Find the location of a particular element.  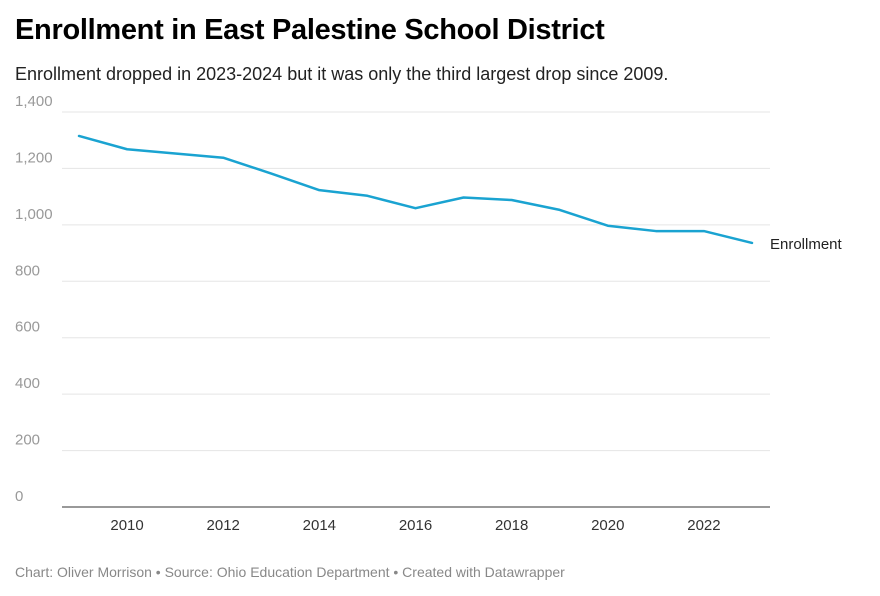

x-tick-label: 2020 is located at coordinates (607, 525).